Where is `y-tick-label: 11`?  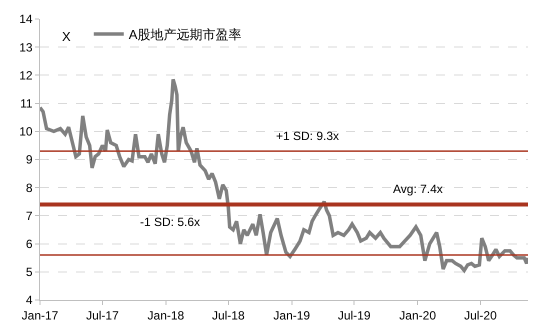 y-tick-label: 11 is located at coordinates (26, 103).